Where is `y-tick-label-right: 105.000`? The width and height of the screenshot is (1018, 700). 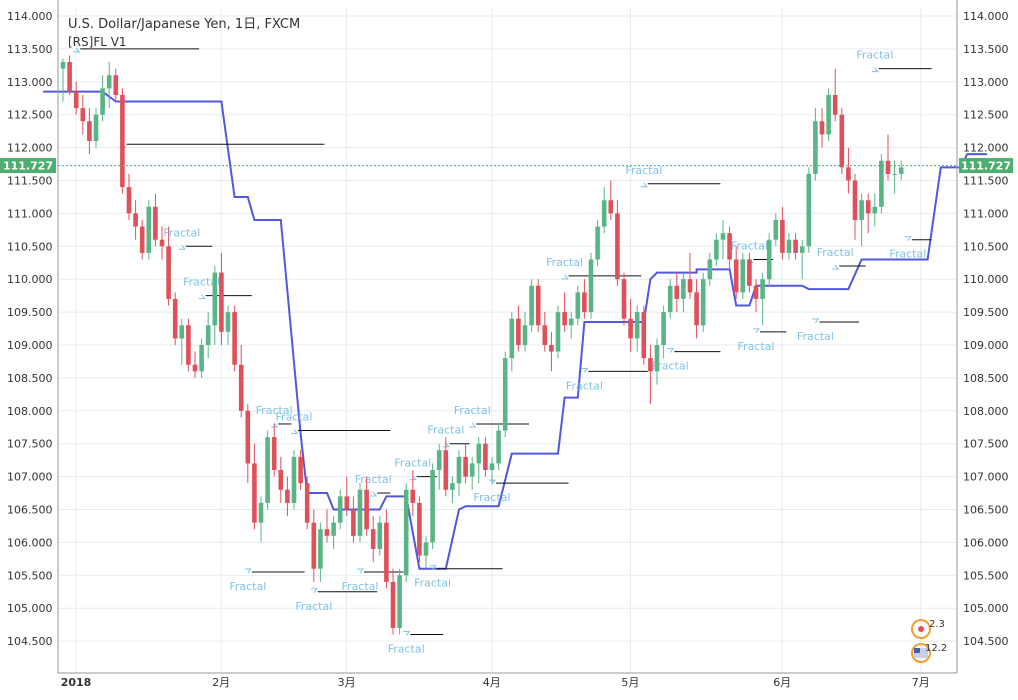
y-tick-label-right: 105.000 is located at coordinates (986, 608).